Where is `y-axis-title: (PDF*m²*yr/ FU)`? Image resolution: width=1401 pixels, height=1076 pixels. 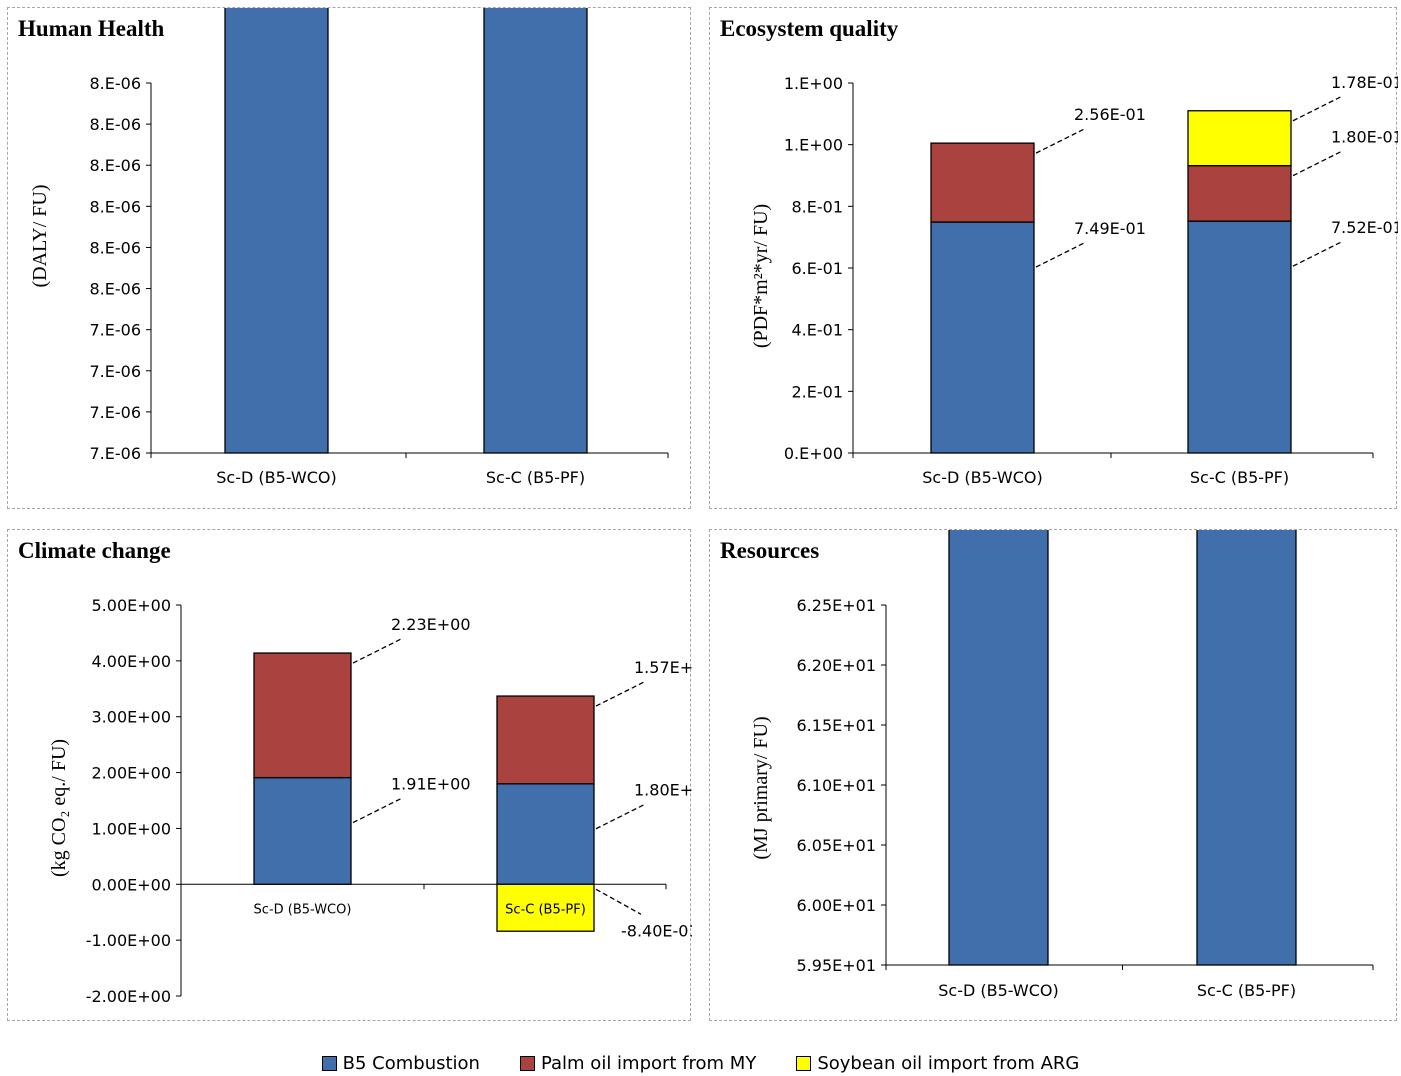
y-axis-title: (PDF*m²*yr/ FU) is located at coordinates (761, 276).